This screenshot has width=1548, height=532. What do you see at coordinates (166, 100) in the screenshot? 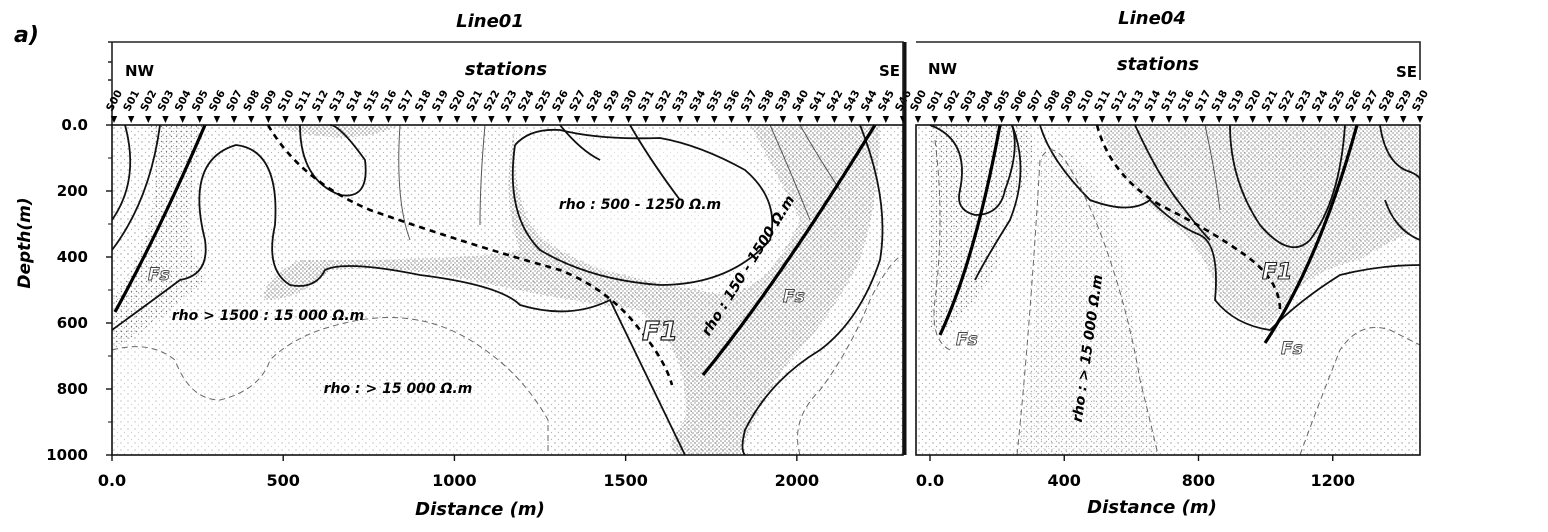
I see `station-label: S03` at bounding box center [166, 100].